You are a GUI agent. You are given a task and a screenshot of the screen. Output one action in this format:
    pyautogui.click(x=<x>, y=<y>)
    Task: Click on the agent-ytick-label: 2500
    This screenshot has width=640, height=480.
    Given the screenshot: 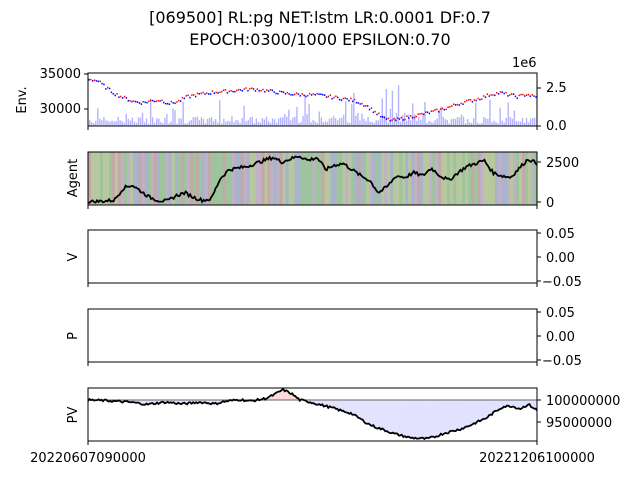 What is the action you would take?
    pyautogui.click(x=562, y=163)
    